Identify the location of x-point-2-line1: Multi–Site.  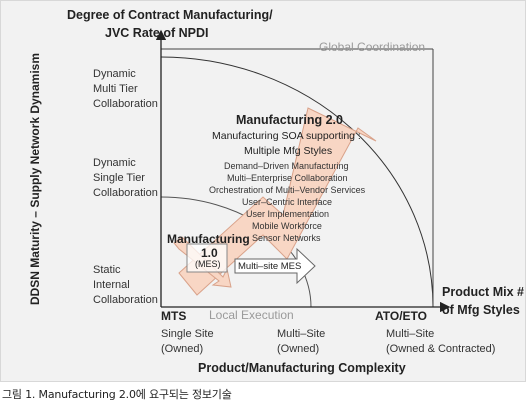
(301, 334).